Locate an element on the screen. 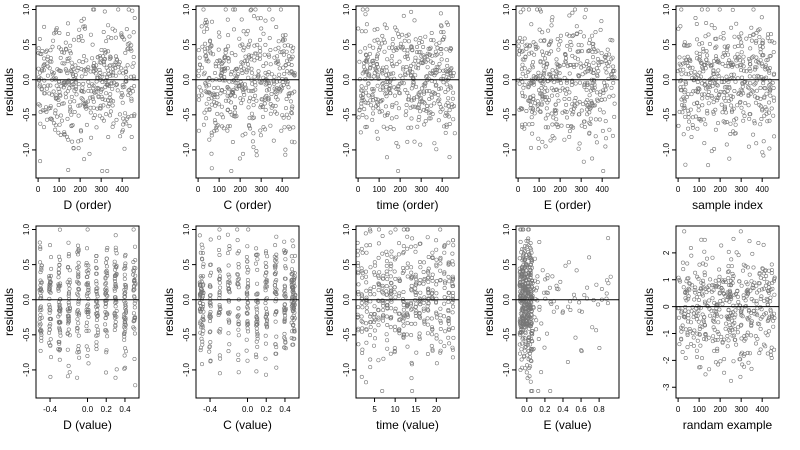  y-tick-label: 1.0 is located at coordinates (666, 9).